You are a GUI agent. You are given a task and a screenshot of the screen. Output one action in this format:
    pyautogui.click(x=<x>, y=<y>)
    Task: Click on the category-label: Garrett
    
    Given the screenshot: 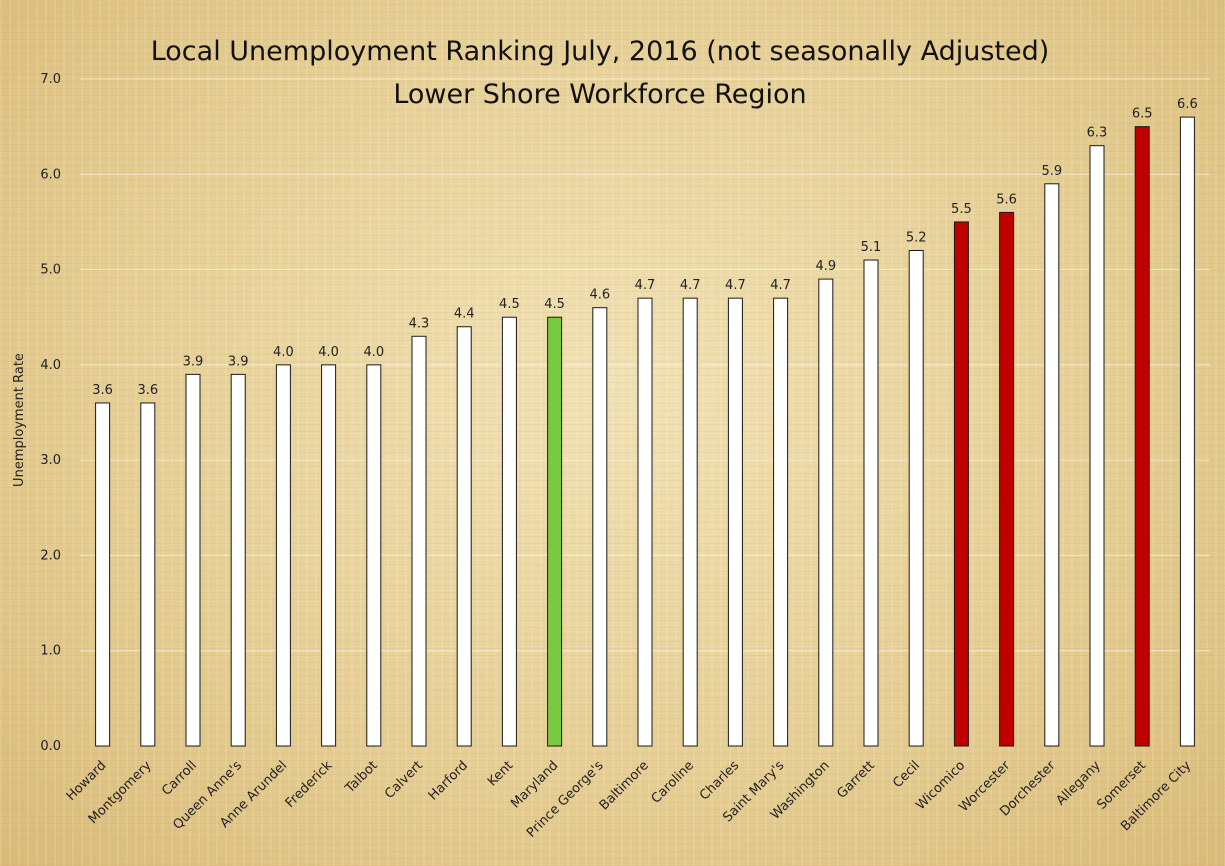 What is the action you would take?
    pyautogui.click(x=855, y=779)
    